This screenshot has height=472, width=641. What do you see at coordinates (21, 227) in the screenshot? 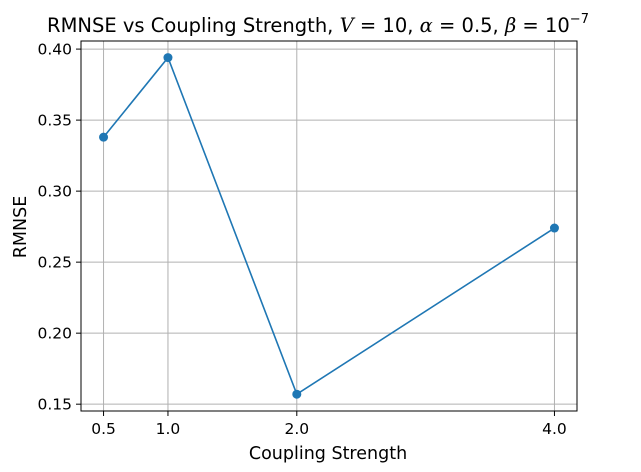
I see `y-axis-label: RMNSE` at bounding box center [21, 227].